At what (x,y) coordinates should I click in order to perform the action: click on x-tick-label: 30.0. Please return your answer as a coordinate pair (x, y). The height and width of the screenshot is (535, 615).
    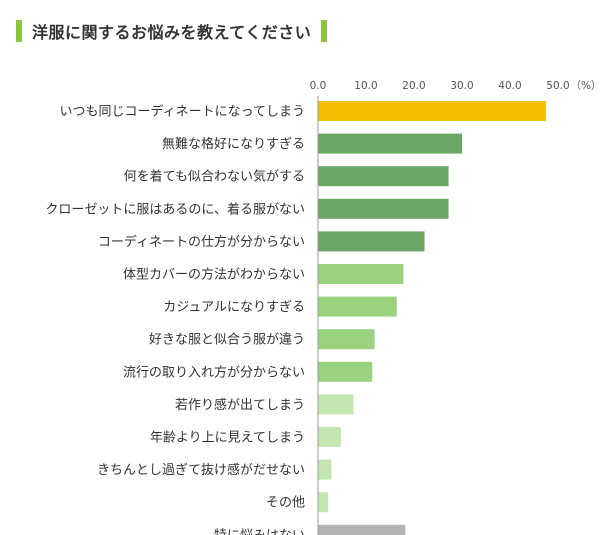
    Looking at the image, I should click on (461, 86).